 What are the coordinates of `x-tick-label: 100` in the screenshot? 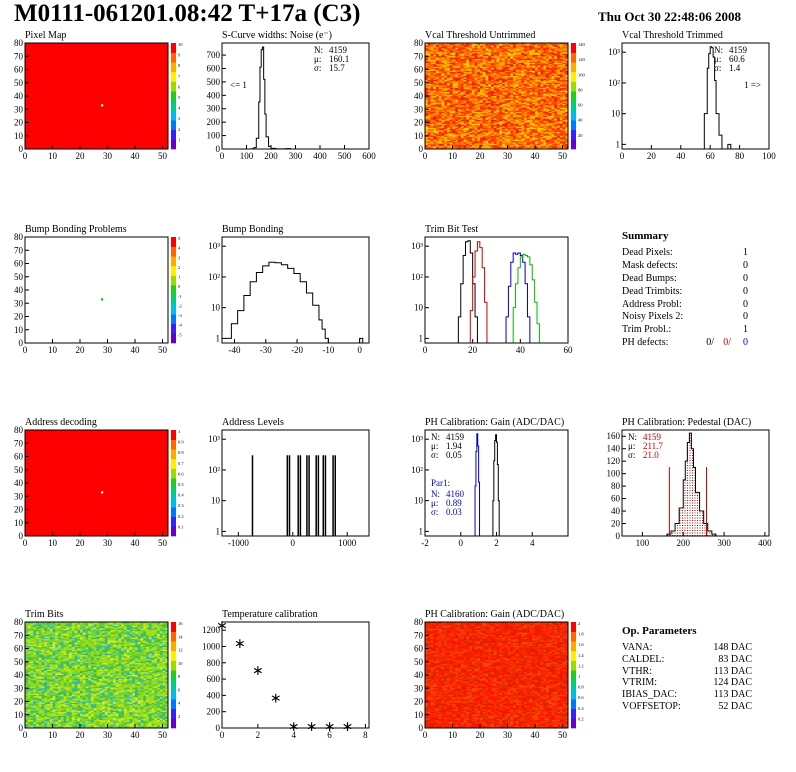 It's located at (643, 543).